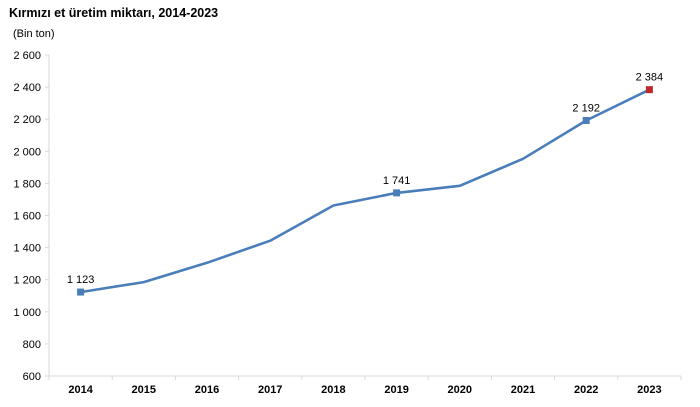 The image size is (700, 407). Describe the element at coordinates (27, 249) in the screenshot. I see `y-tick-label: 1 400` at that location.